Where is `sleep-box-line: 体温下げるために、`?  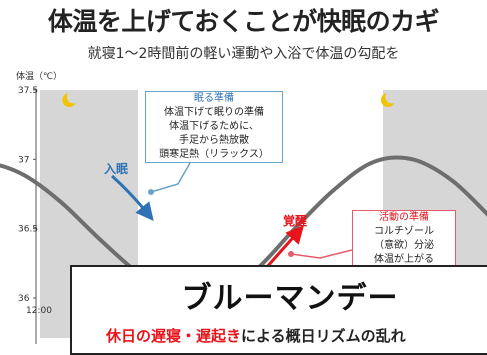 sleep-box-line: 体温下げるために、 is located at coordinates (214, 126).